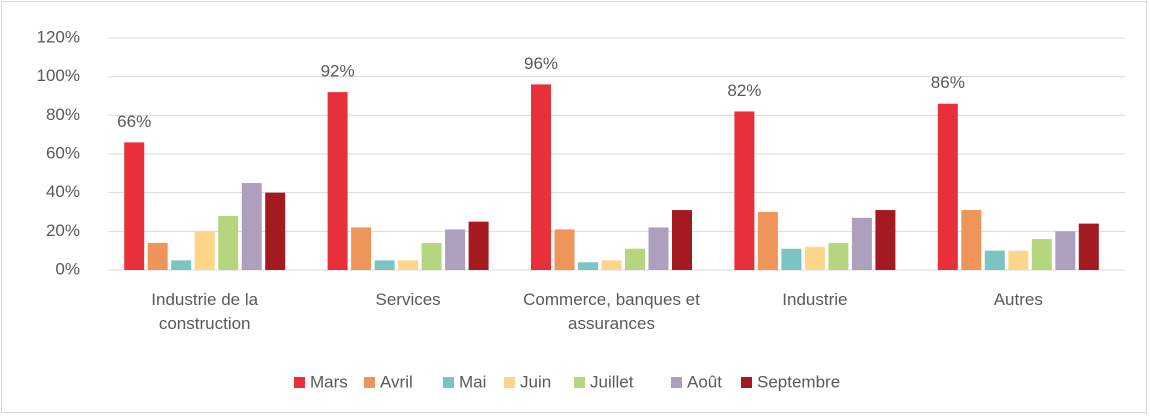  Describe the element at coordinates (948, 82) in the screenshot. I see `data-label: 86%` at that location.